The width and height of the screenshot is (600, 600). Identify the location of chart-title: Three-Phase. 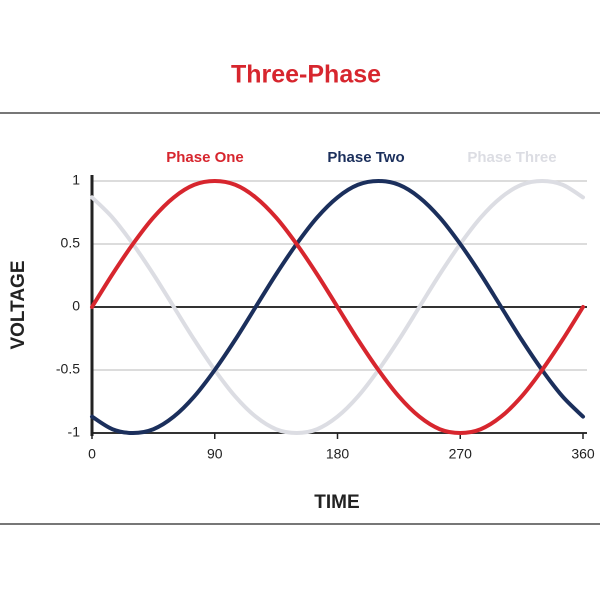
(306, 75).